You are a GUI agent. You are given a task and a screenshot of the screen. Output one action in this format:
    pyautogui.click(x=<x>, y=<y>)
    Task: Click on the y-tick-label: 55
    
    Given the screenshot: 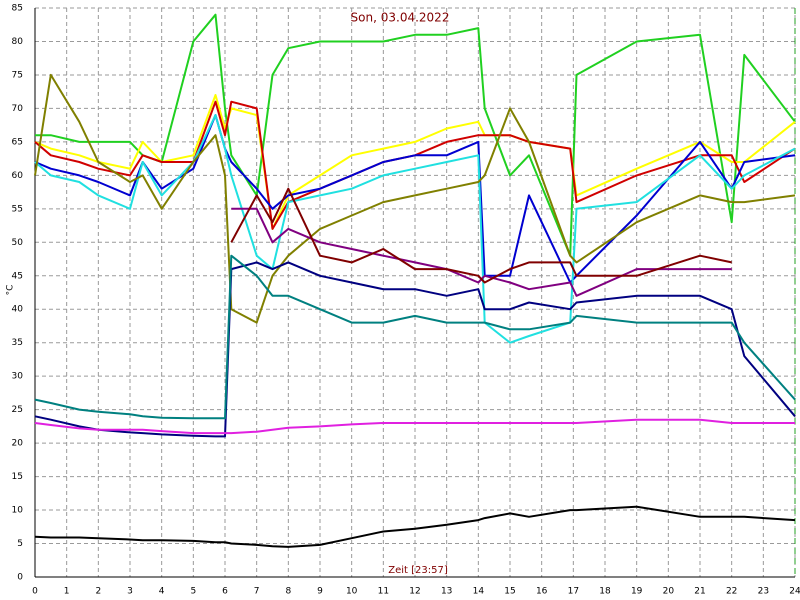 What is the action you would take?
    pyautogui.click(x=17, y=209)
    